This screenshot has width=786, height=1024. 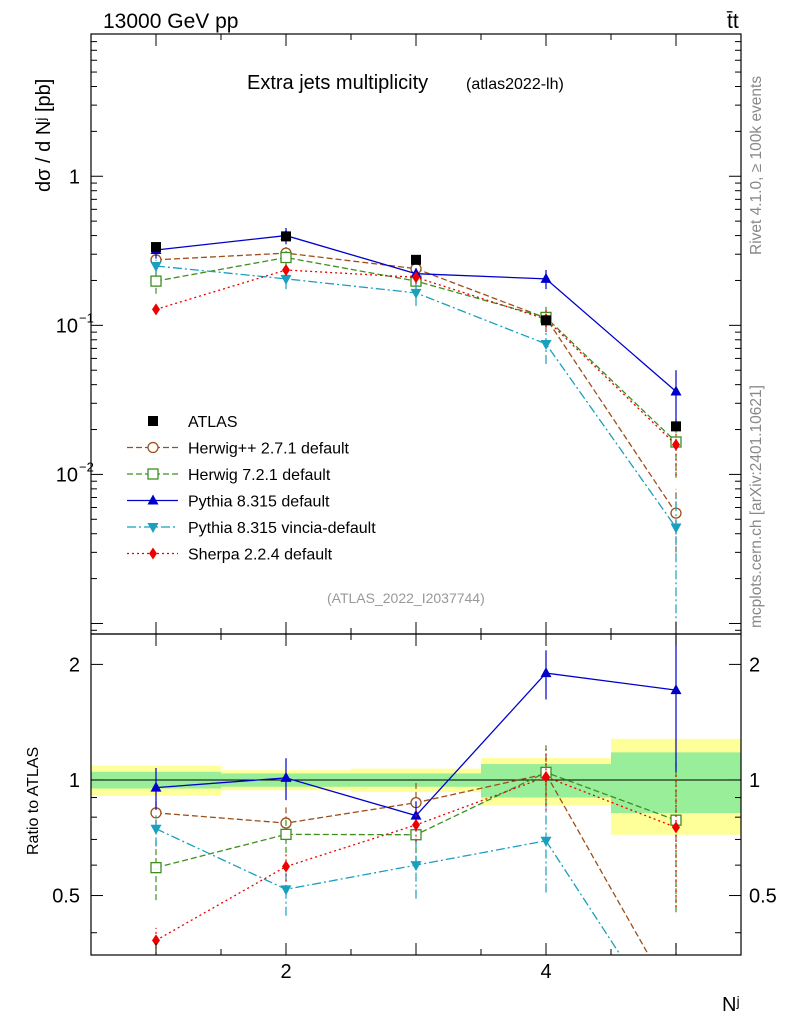 What do you see at coordinates (259, 475) in the screenshot?
I see `legend-label: Herwig 7.2.1 default` at bounding box center [259, 475].